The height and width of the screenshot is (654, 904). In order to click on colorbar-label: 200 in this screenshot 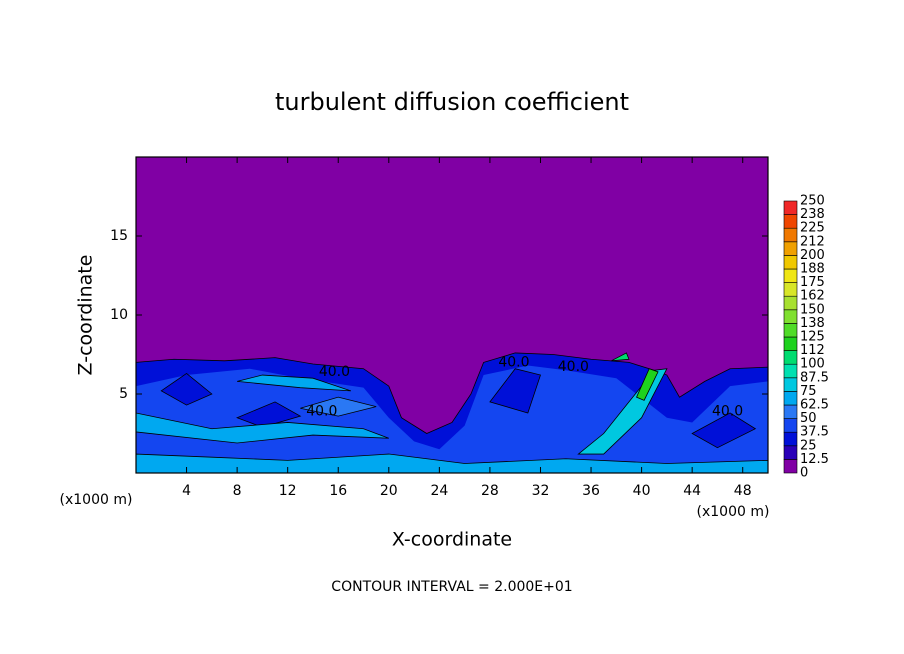, I will do `click(812, 255)`.